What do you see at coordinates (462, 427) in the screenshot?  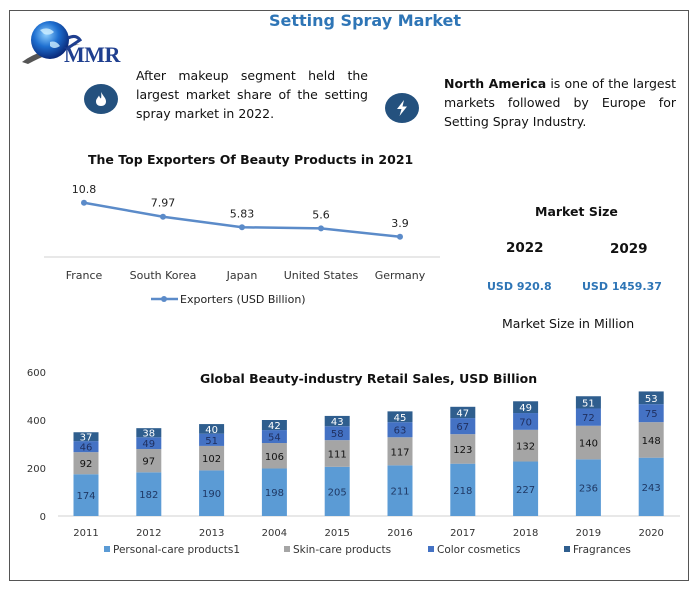 I see `bar-data-label: 67` at bounding box center [462, 427].